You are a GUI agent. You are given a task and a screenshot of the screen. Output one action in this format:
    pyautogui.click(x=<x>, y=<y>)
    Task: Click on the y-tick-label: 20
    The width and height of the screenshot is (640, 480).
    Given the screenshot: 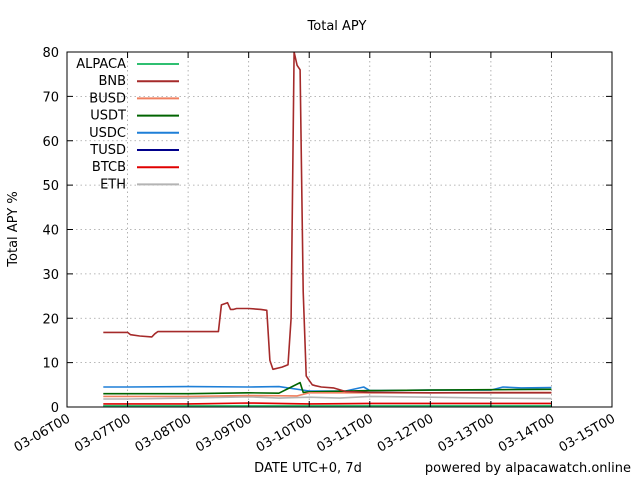 What is the action you would take?
    pyautogui.click(x=50, y=319)
    